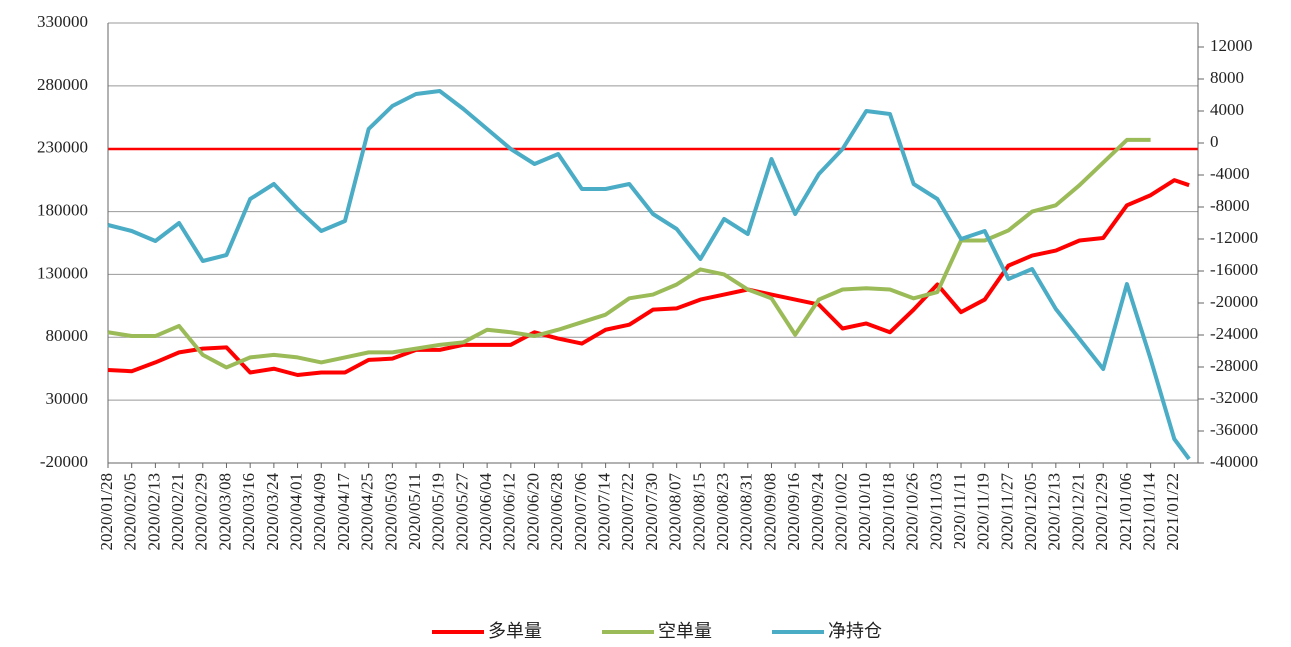 The width and height of the screenshot is (1291, 647). Describe the element at coordinates (675, 512) in the screenshot. I see `x-tick-label: 2020/08/07` at that location.